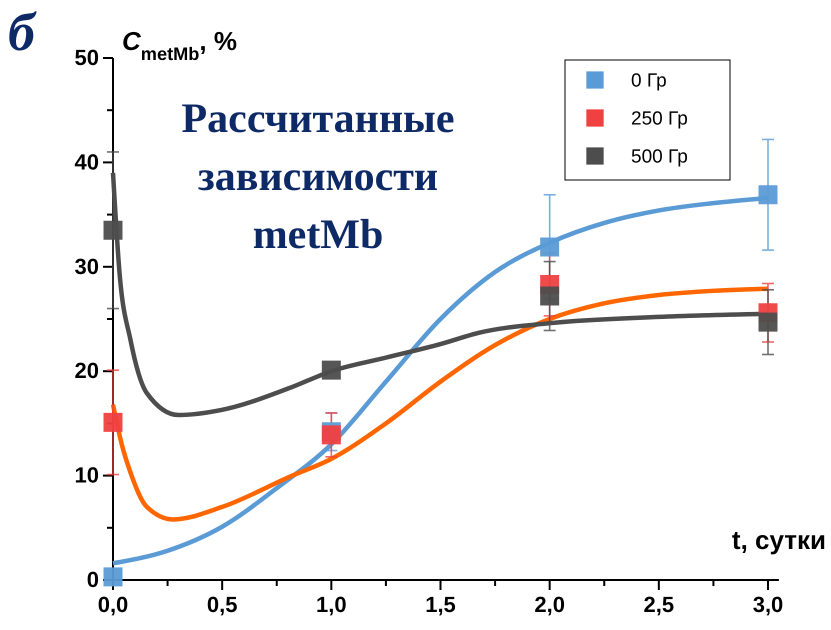  I want to click on y-tick-label: 30, so click(86, 266).